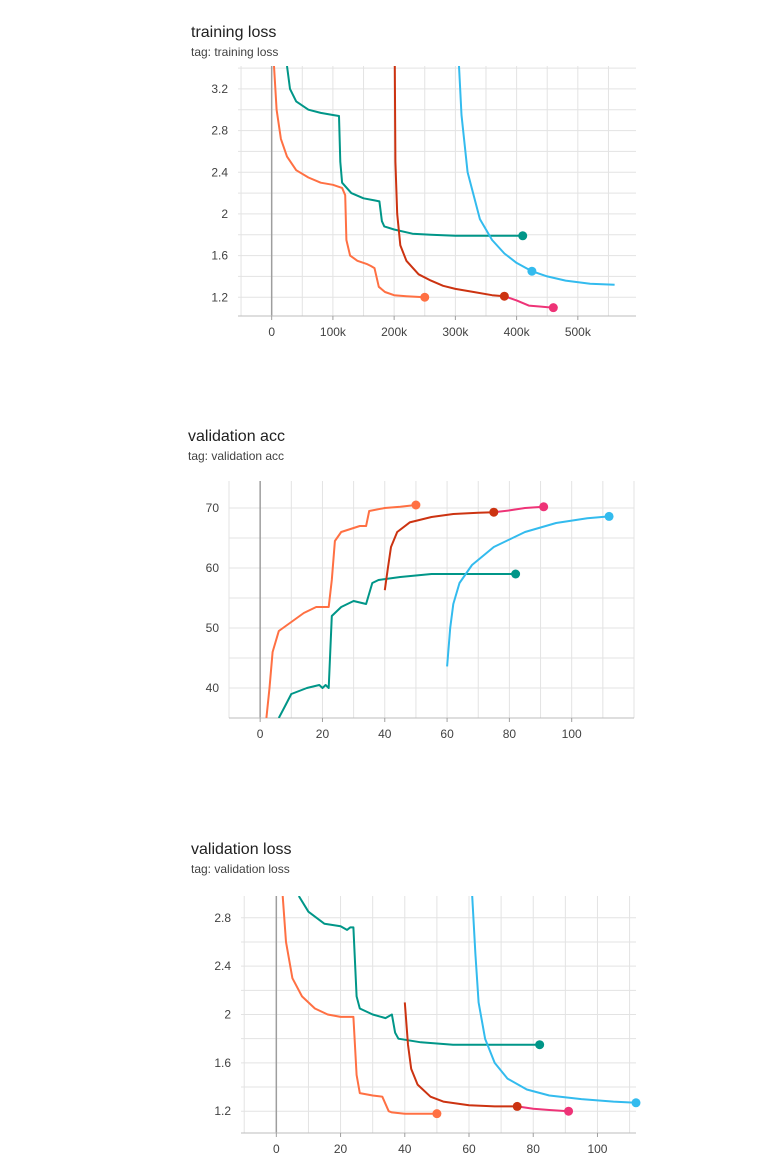 The width and height of the screenshot is (783, 1175). Describe the element at coordinates (504, 296) in the screenshot. I see `training-loss-marker-red` at that location.